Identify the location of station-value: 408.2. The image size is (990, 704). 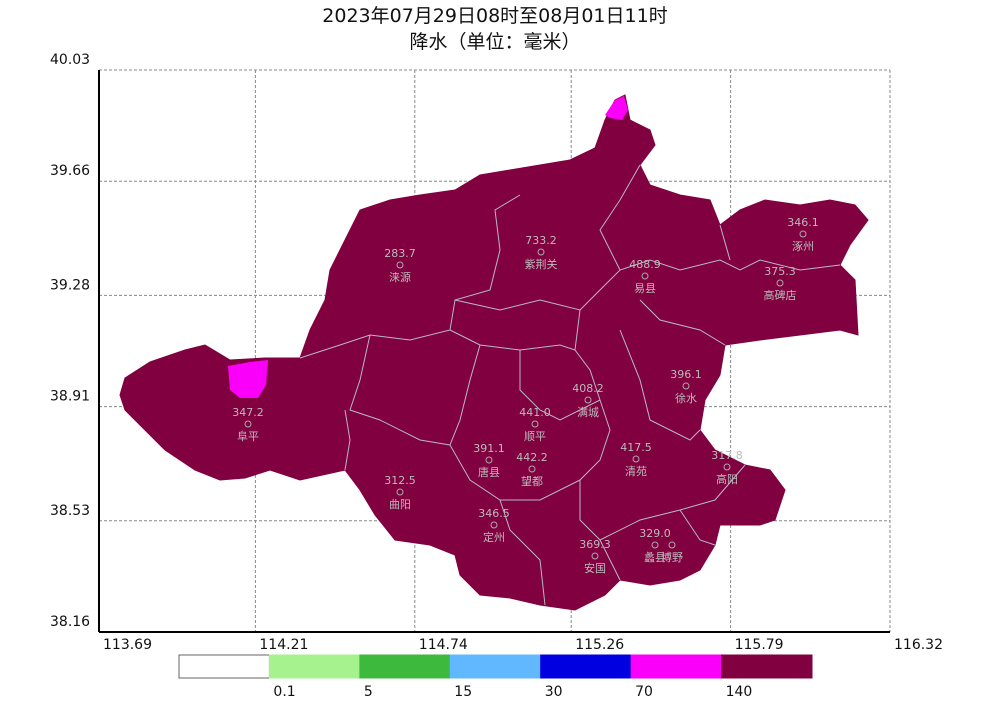
(588, 388).